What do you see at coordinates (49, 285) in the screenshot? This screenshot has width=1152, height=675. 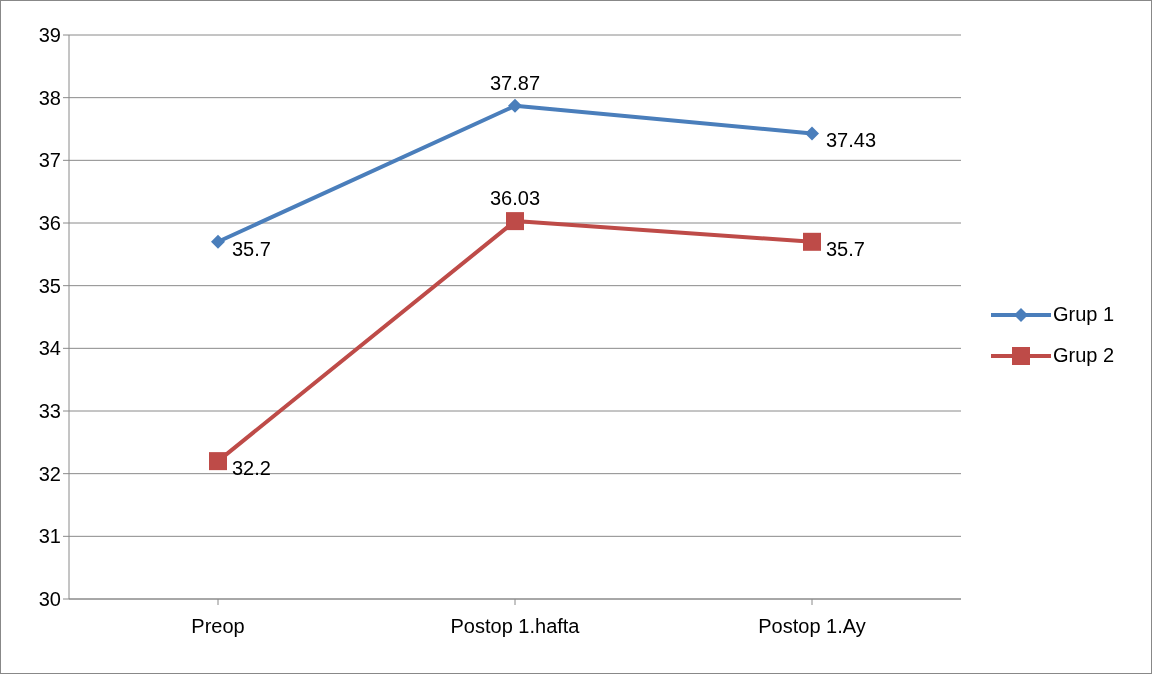 I see `y-tick-label: 35` at bounding box center [49, 285].